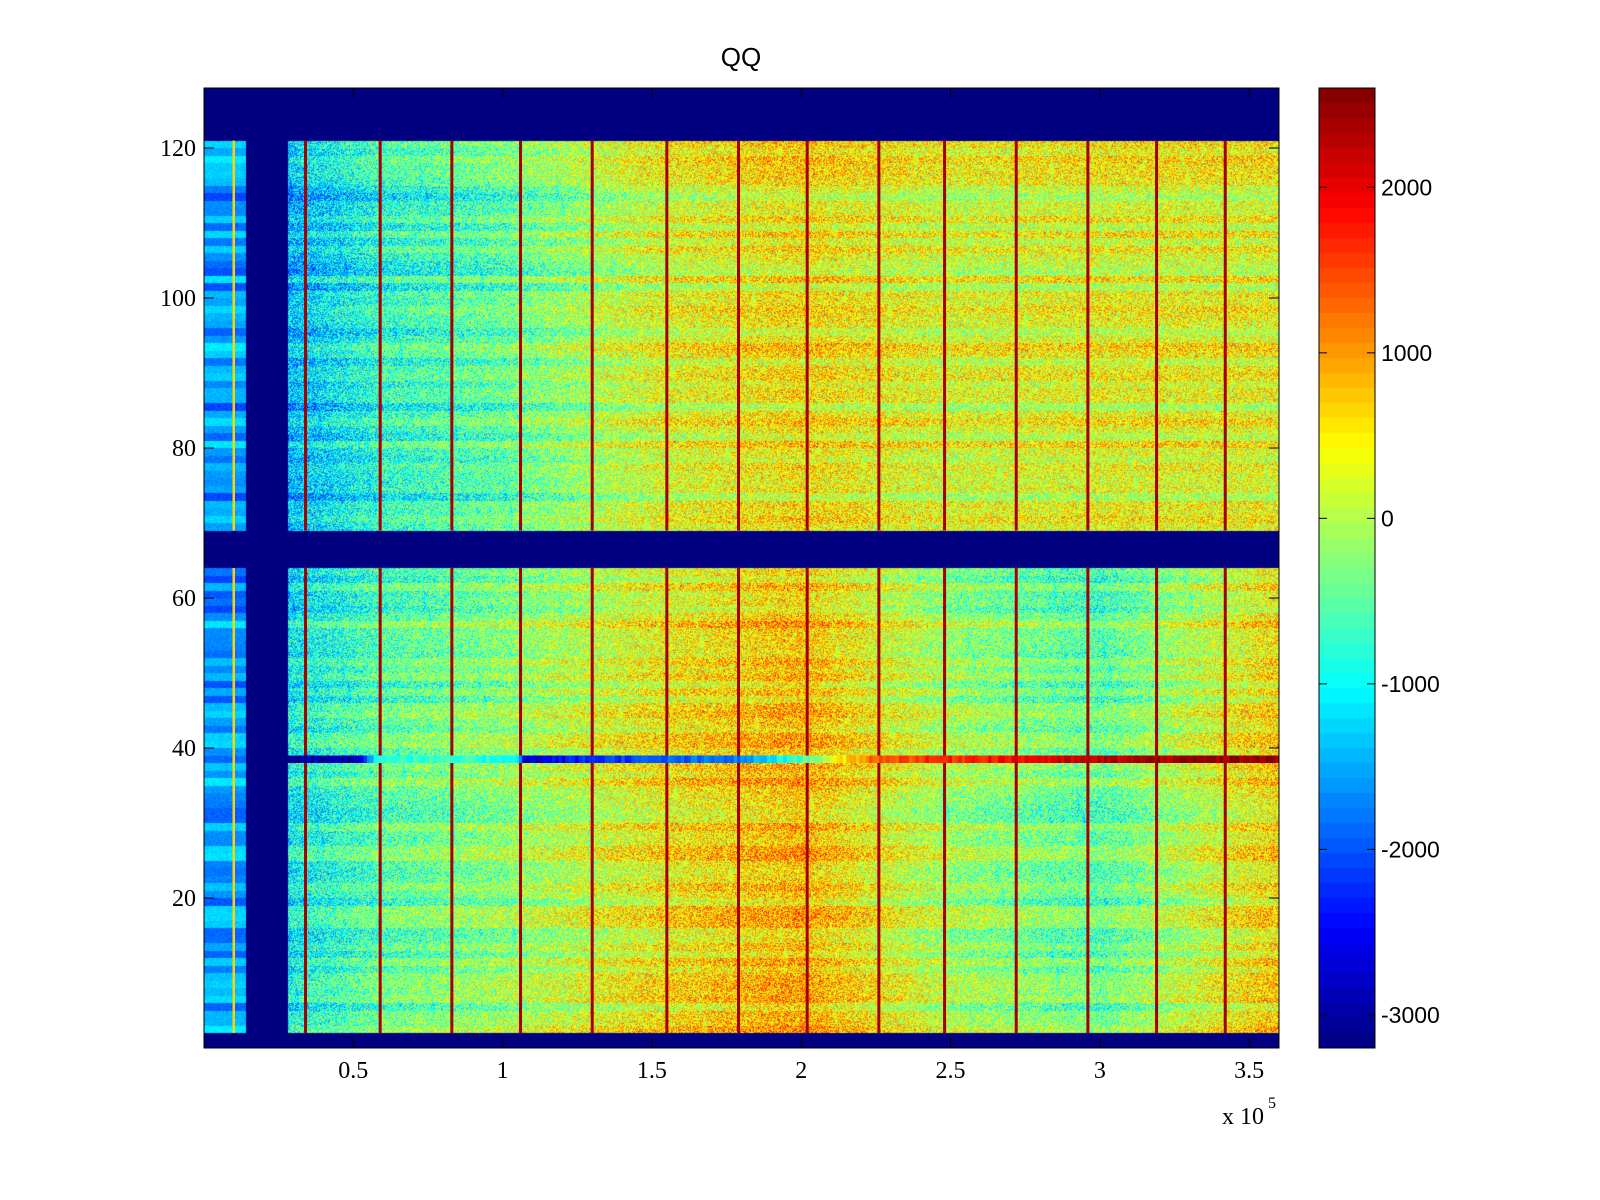  What do you see at coordinates (233, 800) in the screenshot?
I see `left-strip-stripe` at bounding box center [233, 800].